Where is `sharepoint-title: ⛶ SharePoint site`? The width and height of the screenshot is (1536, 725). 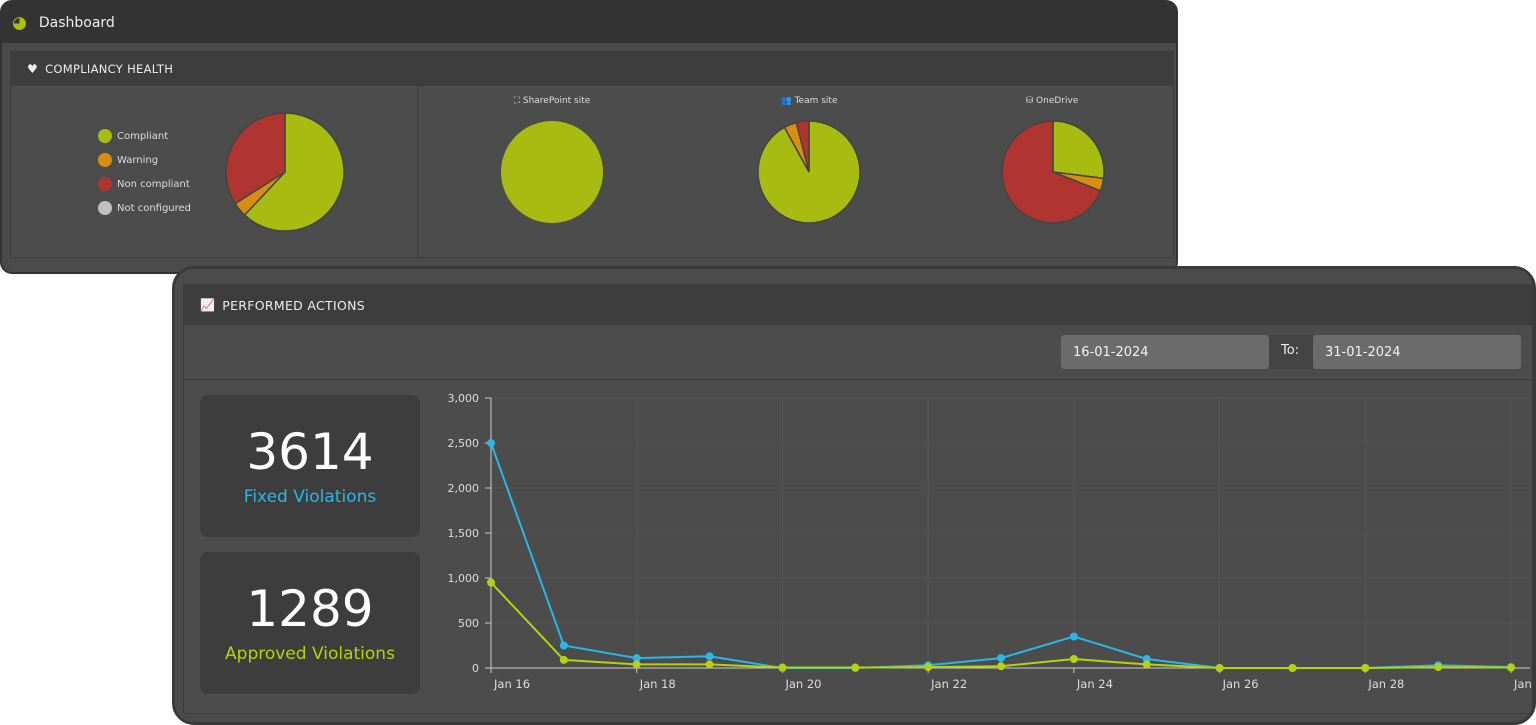 sharepoint-title: ⛶ SharePoint site is located at coordinates (552, 101).